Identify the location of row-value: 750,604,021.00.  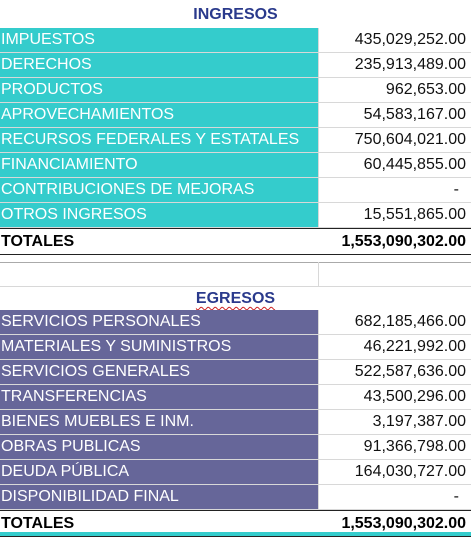
(394, 140).